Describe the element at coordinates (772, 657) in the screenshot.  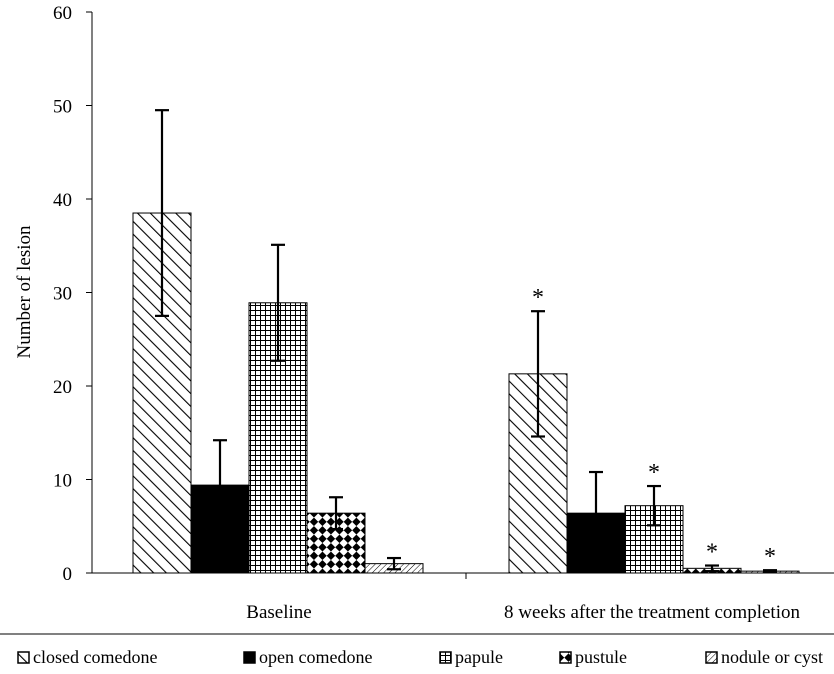
I see `legend-label: nodule or cyst` at that location.